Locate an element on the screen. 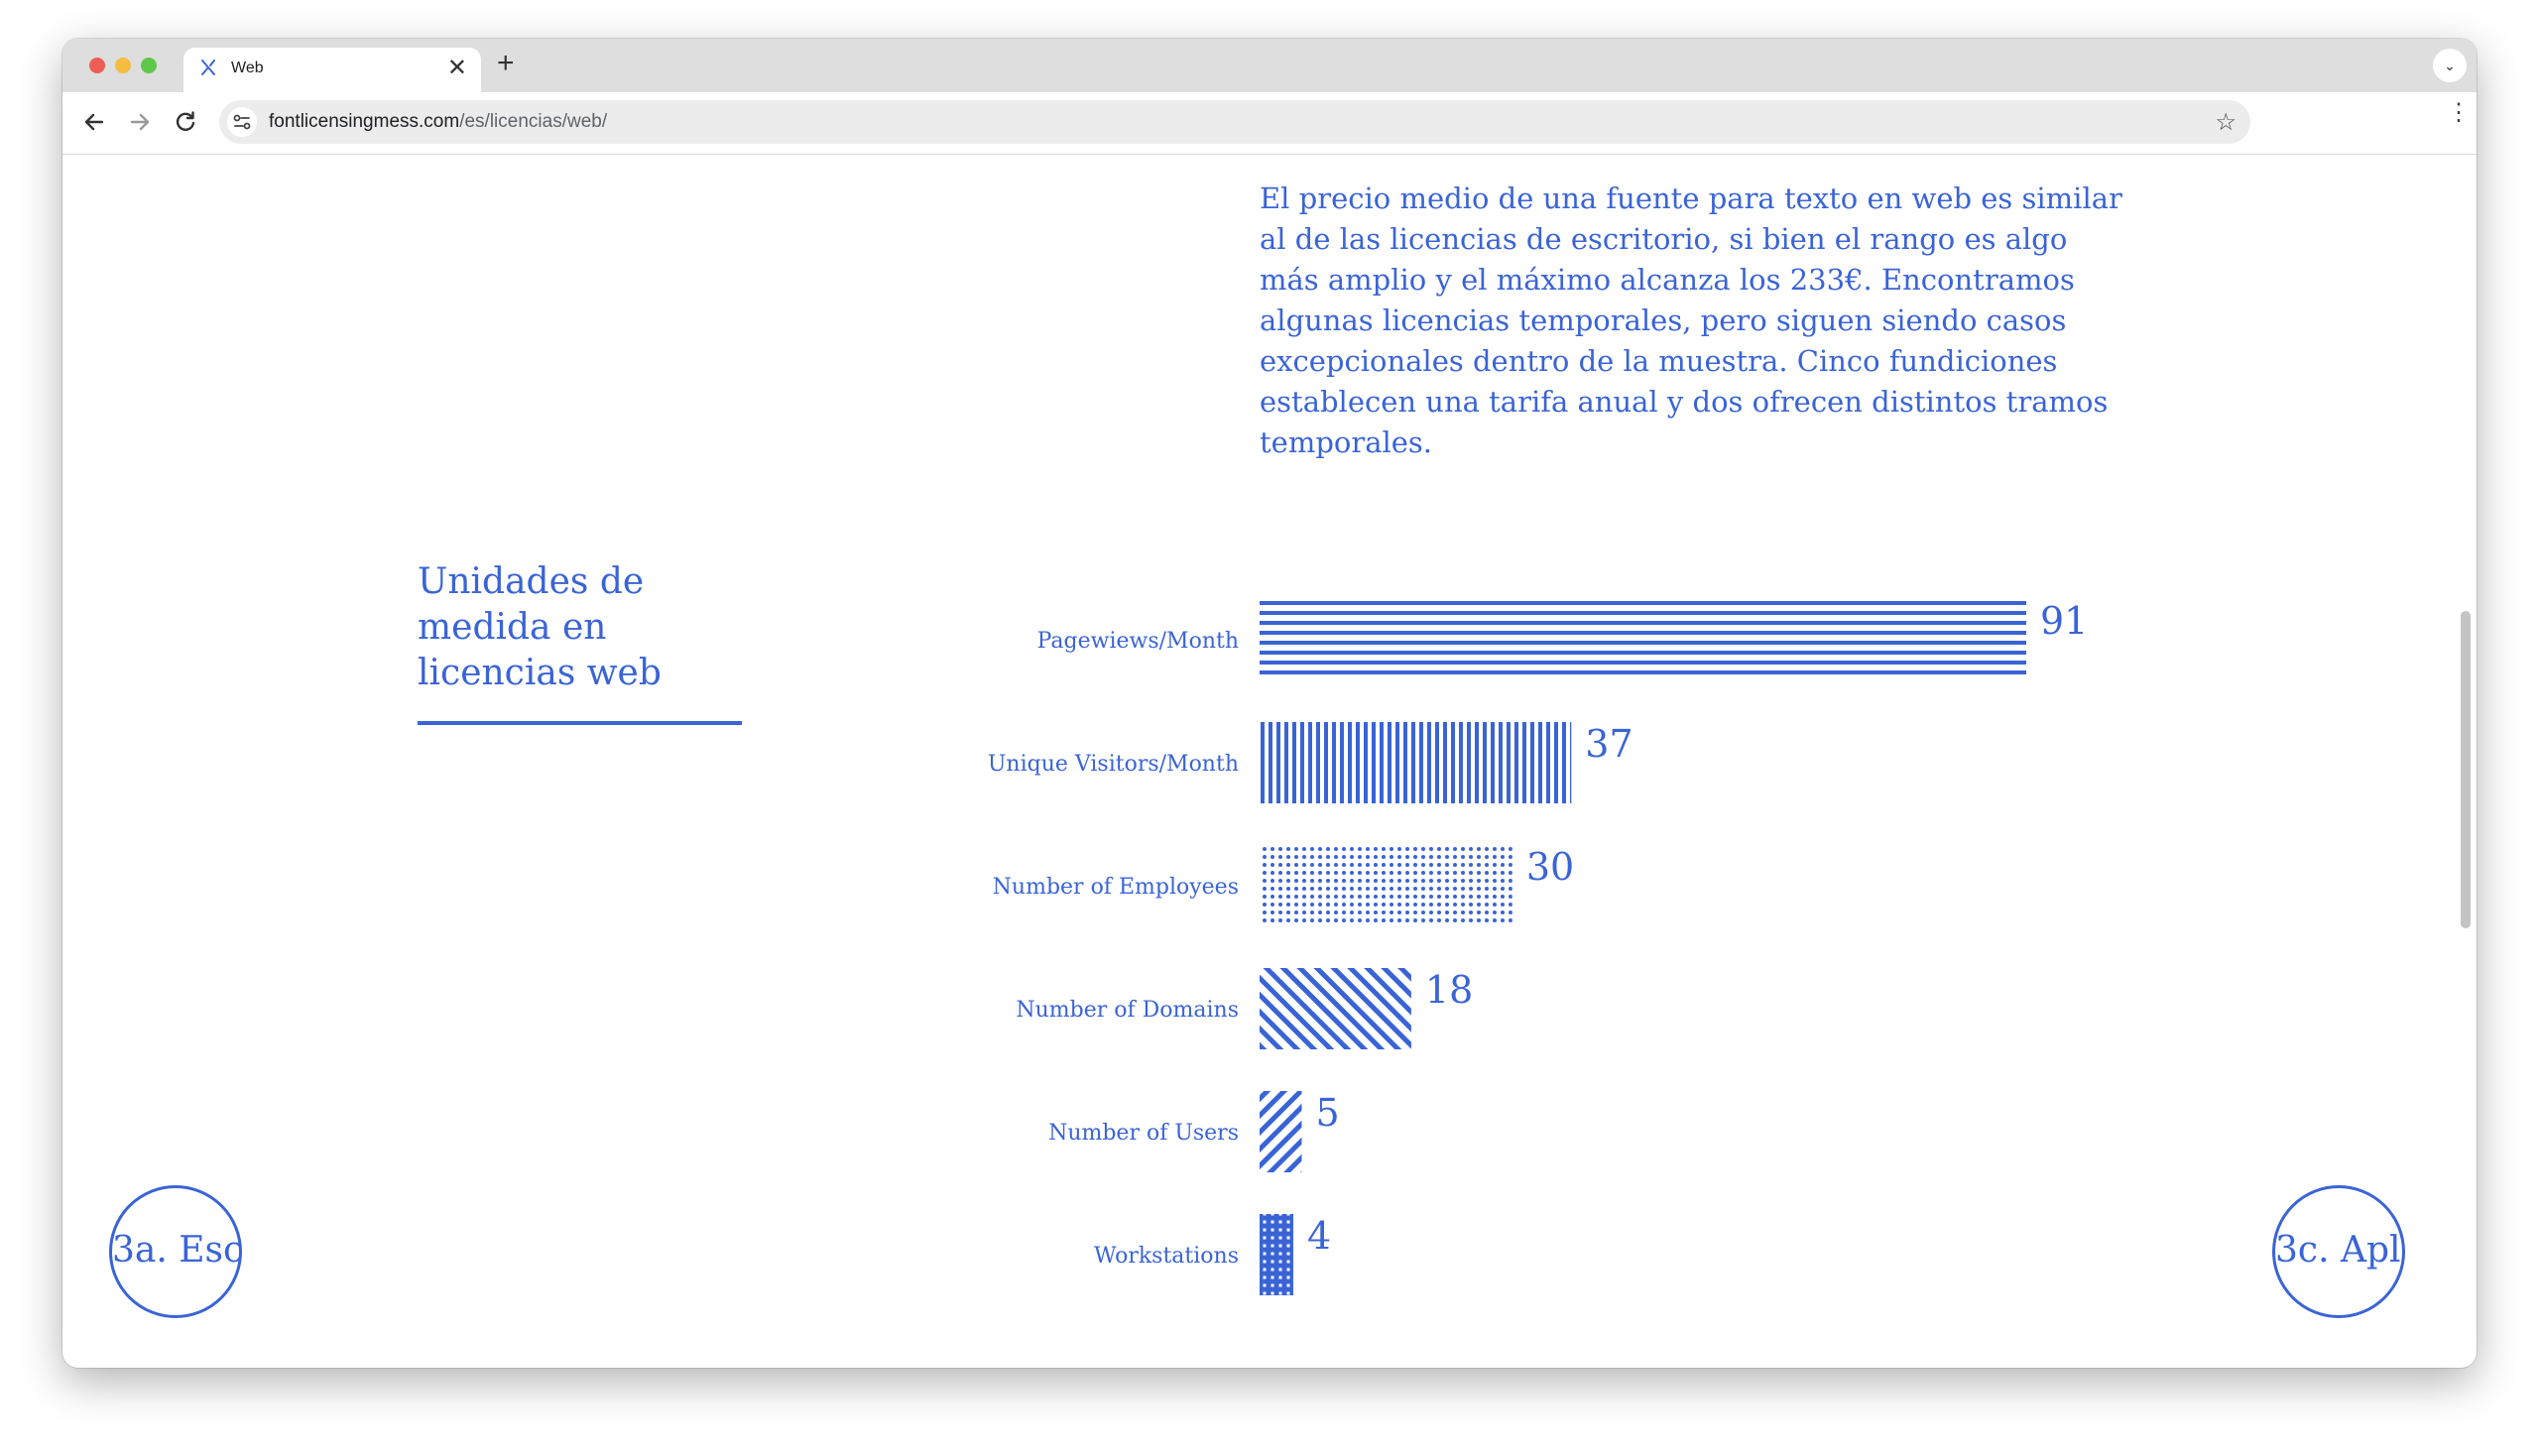  scrollbar-thumb is located at coordinates (2466, 769).